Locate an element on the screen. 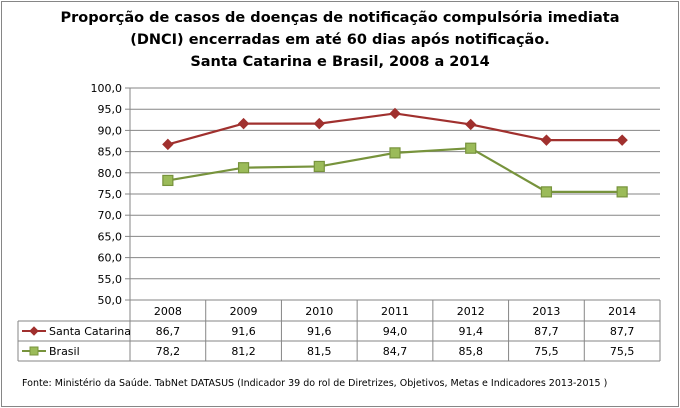  x-category-label: 2013 is located at coordinates (546, 311).